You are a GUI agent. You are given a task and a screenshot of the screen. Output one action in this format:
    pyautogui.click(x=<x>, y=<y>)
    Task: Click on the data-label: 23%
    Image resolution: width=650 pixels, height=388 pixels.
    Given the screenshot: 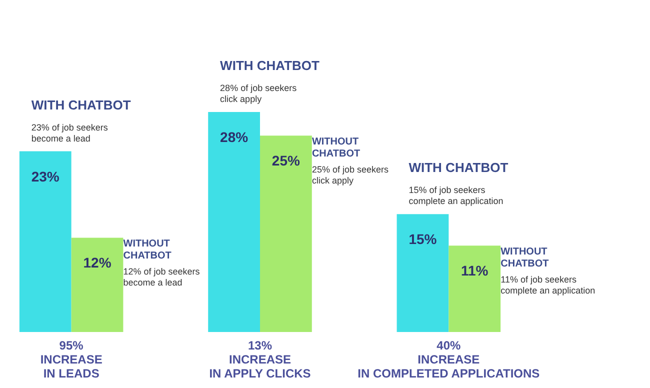 What is the action you would take?
    pyautogui.click(x=45, y=176)
    